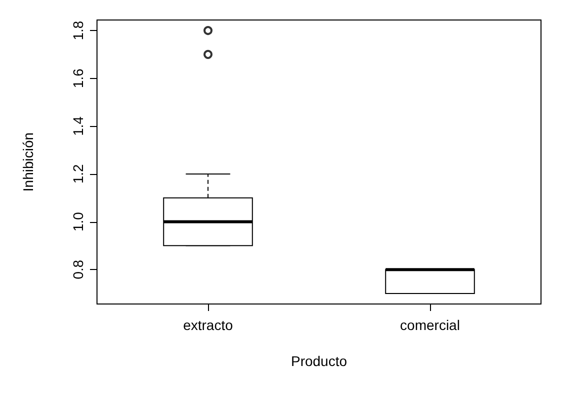 Image resolution: width=563 pixels, height=399 pixels. Describe the element at coordinates (319, 361) in the screenshot. I see `x-axis-title: Producto` at that location.